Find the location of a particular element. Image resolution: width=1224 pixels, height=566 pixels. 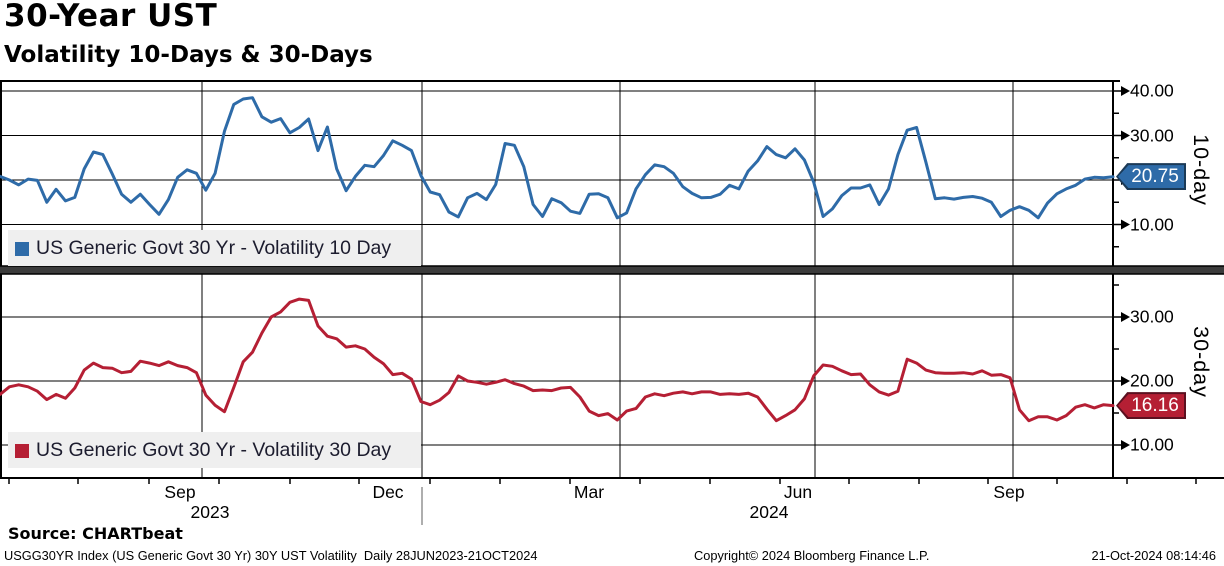

axis-label-30day: 30-day is located at coordinates (1201, 362).